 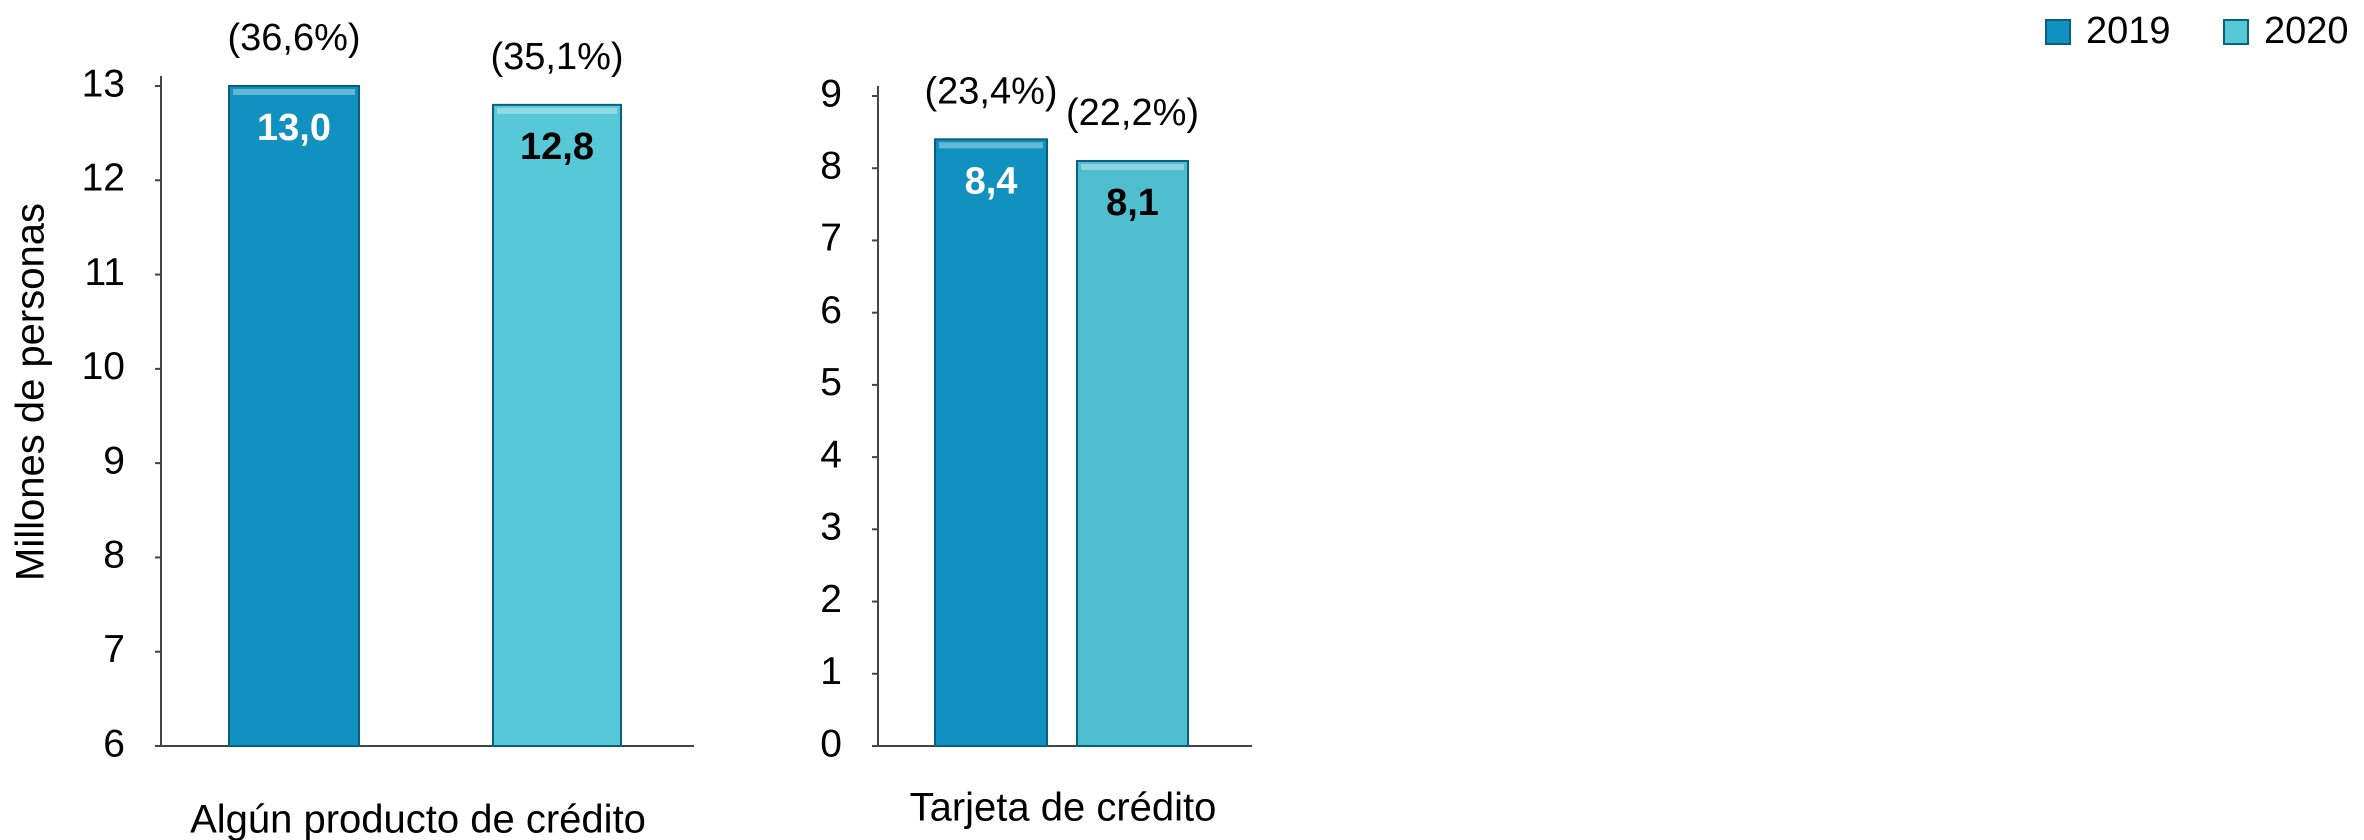 What do you see at coordinates (1132, 113) in the screenshot?
I see `annotation: (22,2%)` at bounding box center [1132, 113].